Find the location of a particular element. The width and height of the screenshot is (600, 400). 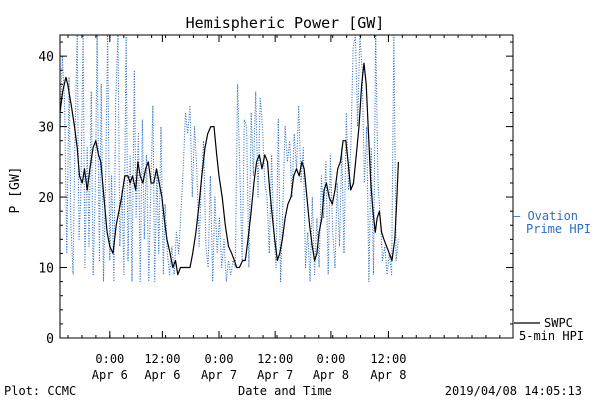

legend-ovation-label: — Ovation is located at coordinates (545, 216).